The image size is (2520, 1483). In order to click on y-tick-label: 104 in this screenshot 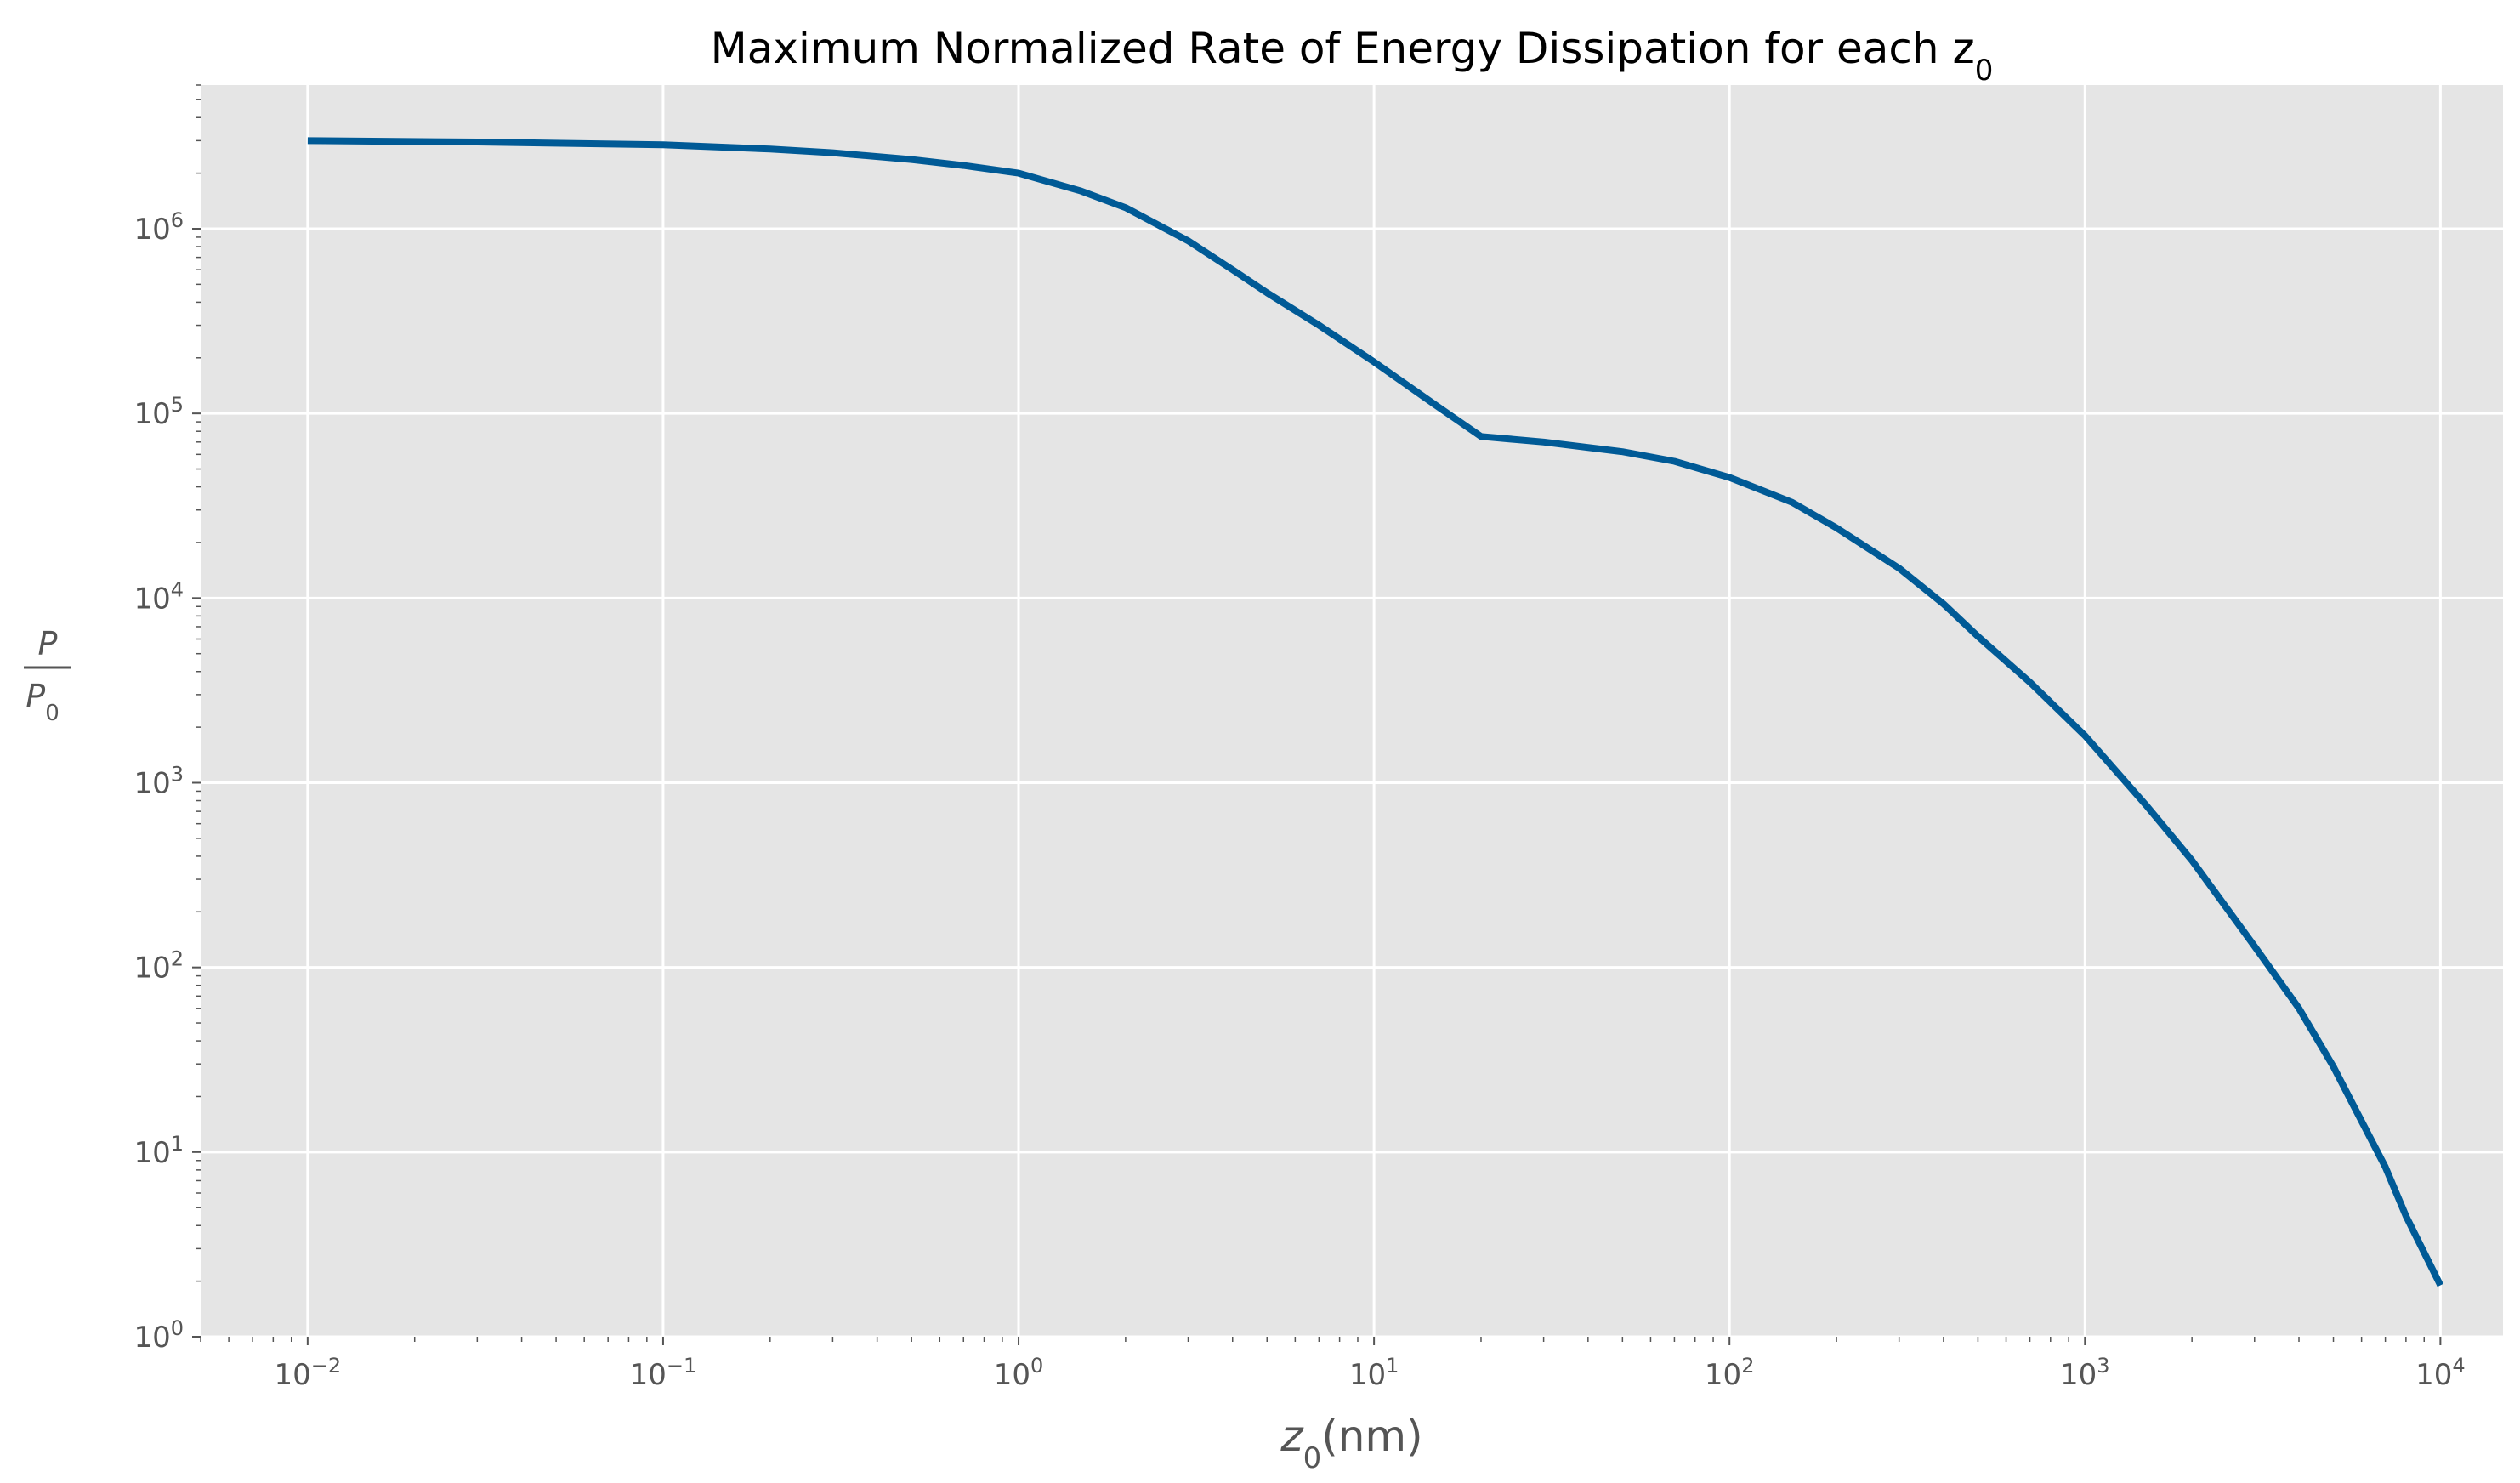, I will do `click(158, 596)`.